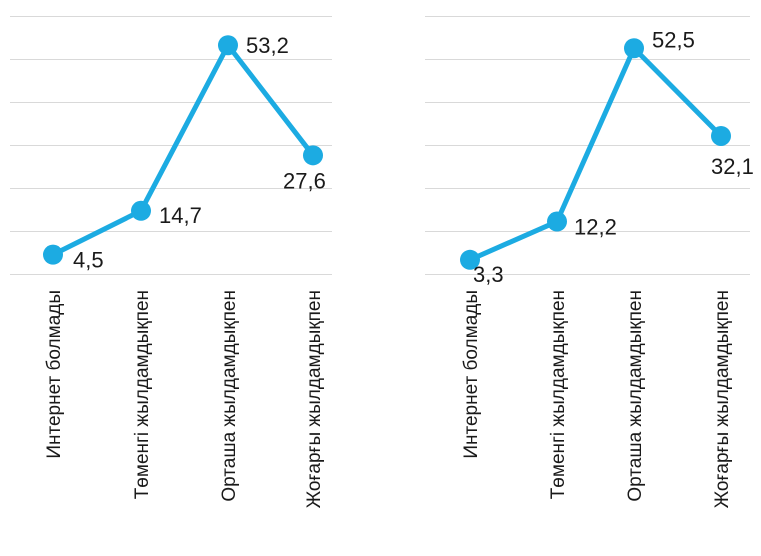 This screenshot has height=556, width=761. Describe the element at coordinates (488, 274) in the screenshot. I see `data-label: 3,3` at that location.